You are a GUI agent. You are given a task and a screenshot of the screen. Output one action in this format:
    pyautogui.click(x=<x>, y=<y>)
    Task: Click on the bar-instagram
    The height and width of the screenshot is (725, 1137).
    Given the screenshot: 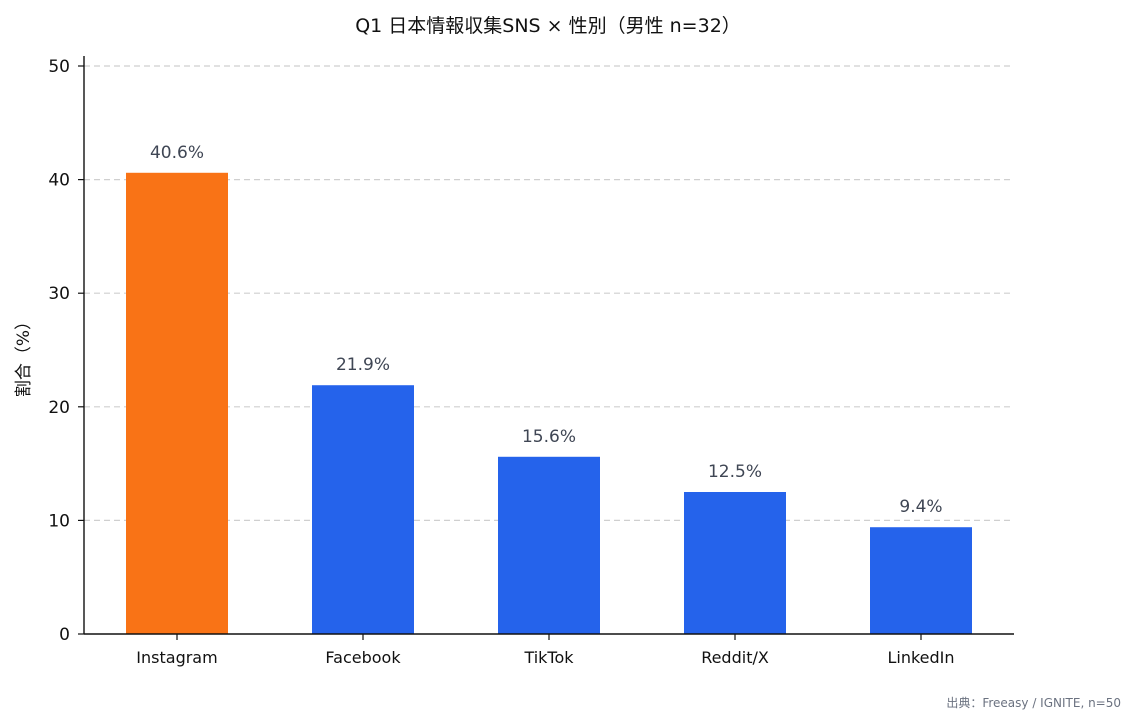 What is the action you would take?
    pyautogui.click(x=177, y=403)
    